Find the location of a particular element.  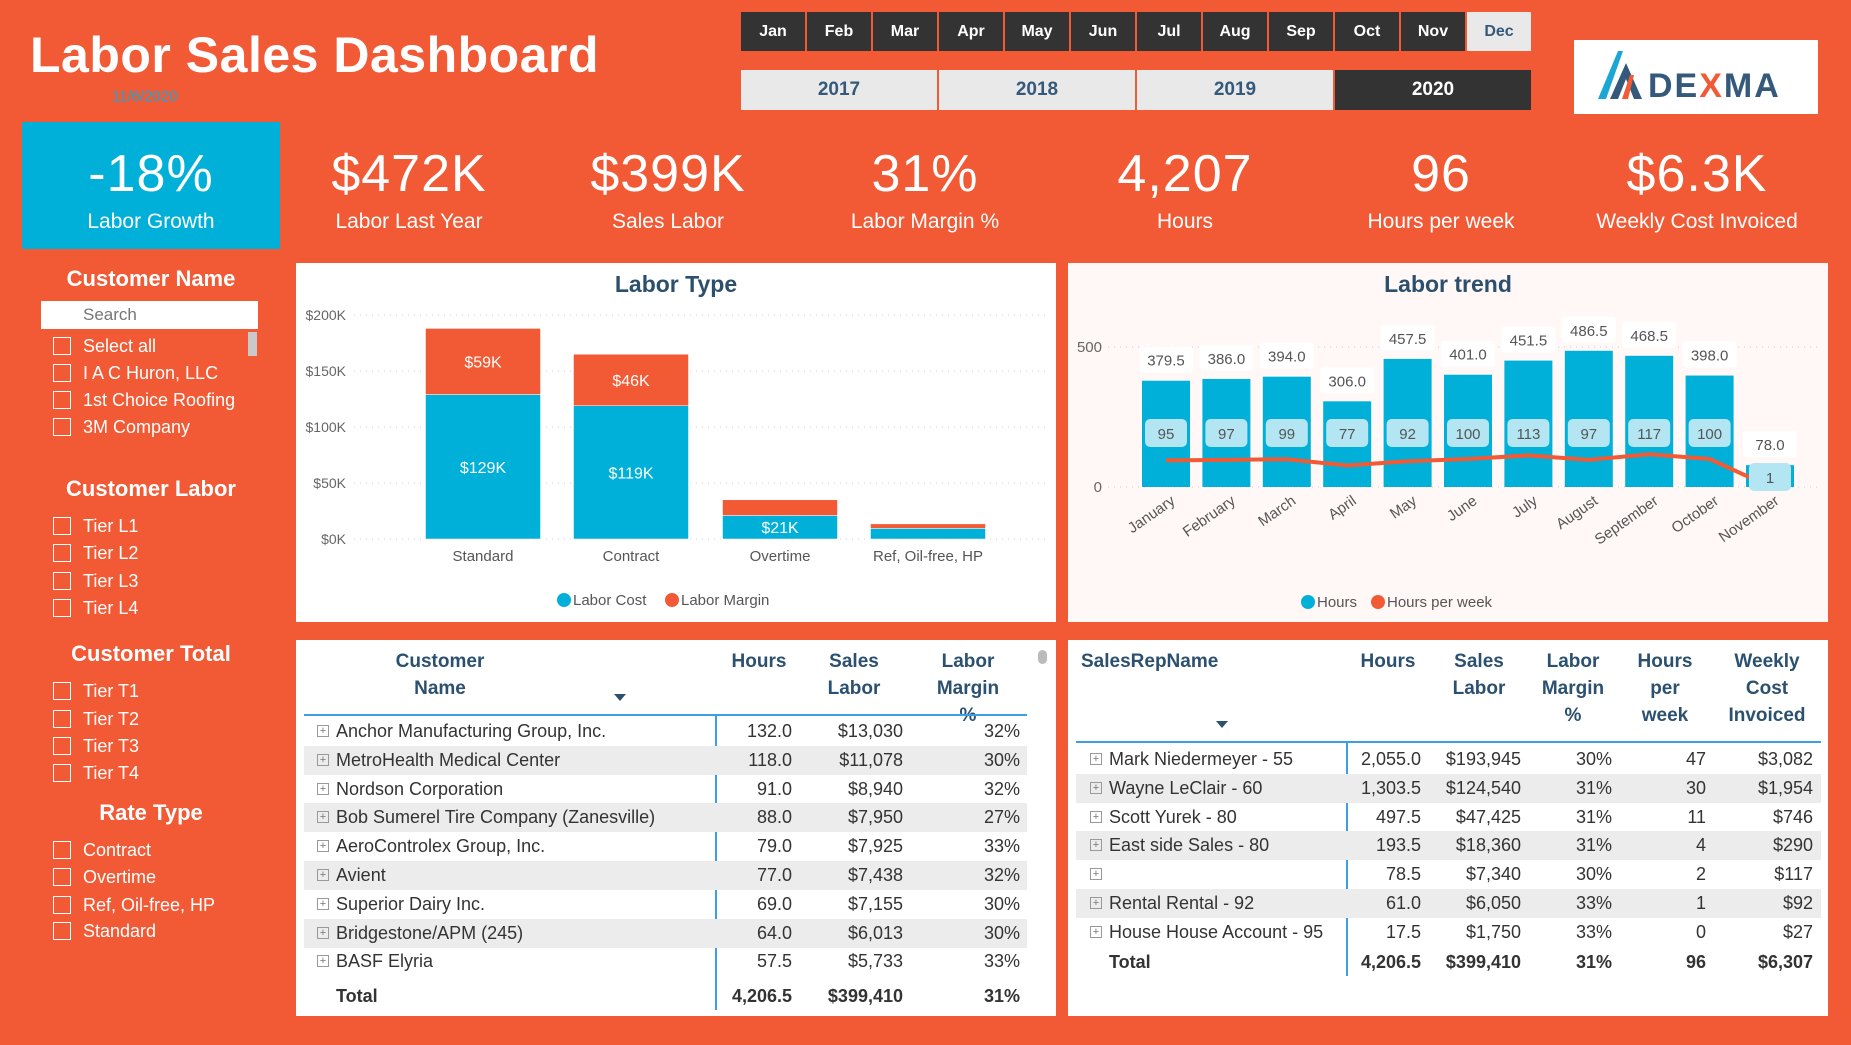

slicer-item: Tier T2 is located at coordinates (96, 719).